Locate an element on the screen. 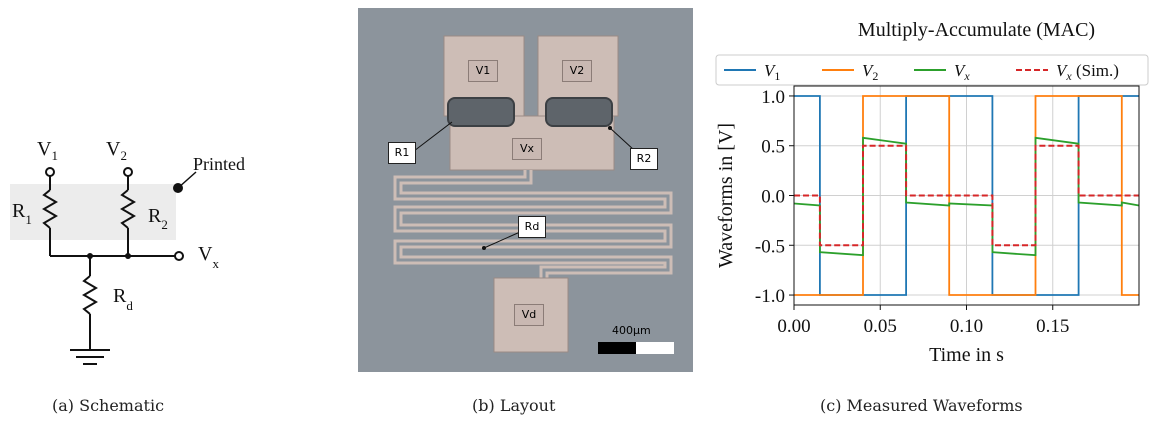 This screenshot has width=1152, height=422. legend-label: V2 is located at coordinates (870, 72).